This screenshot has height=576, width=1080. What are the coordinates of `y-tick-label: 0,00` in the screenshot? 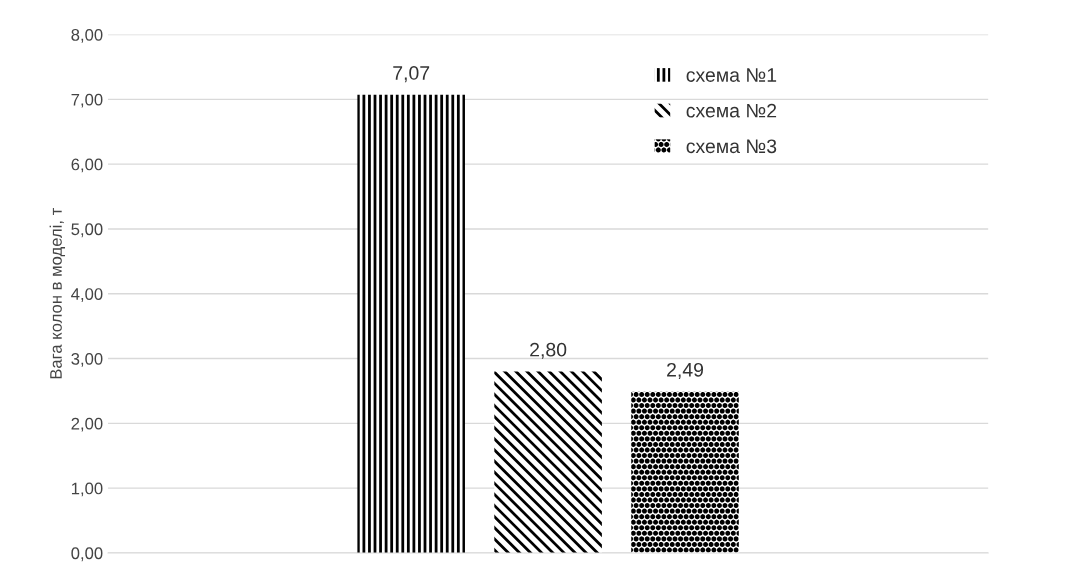 It's located at (87, 554).